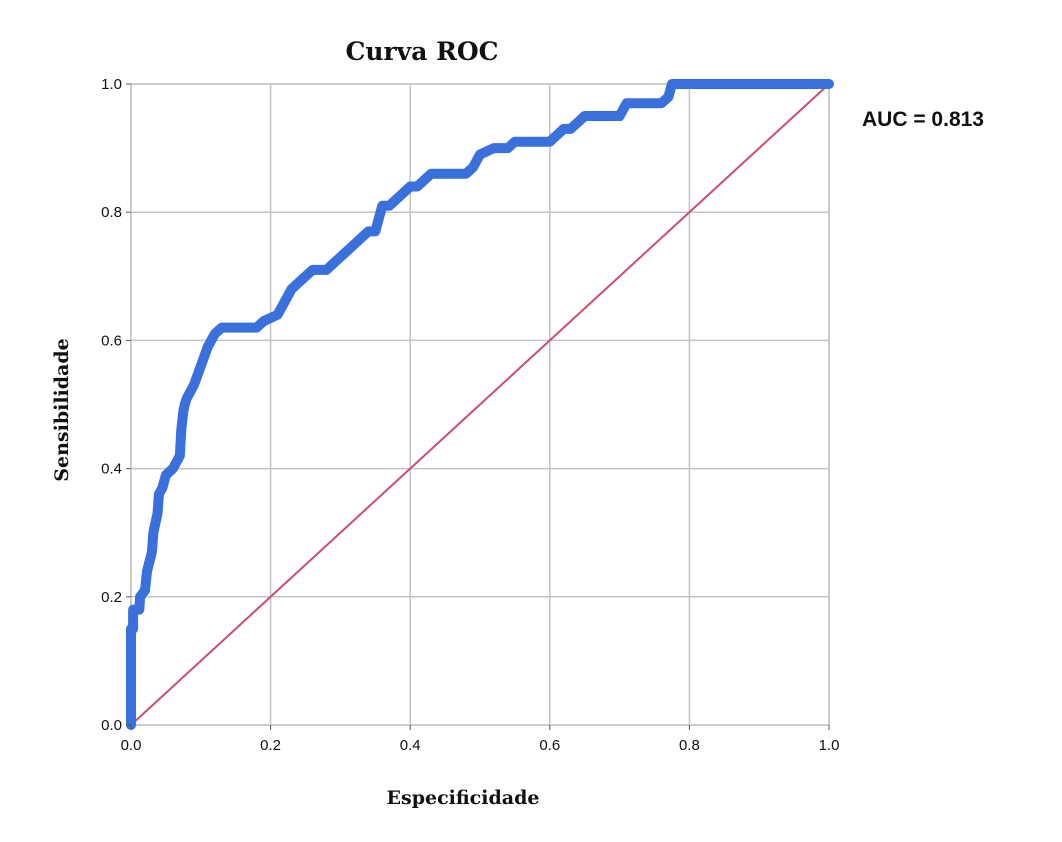  I want to click on x-axis-ticks: 0.0 0.2 0.4 0.6 0.8 1.0, so click(480, 739).